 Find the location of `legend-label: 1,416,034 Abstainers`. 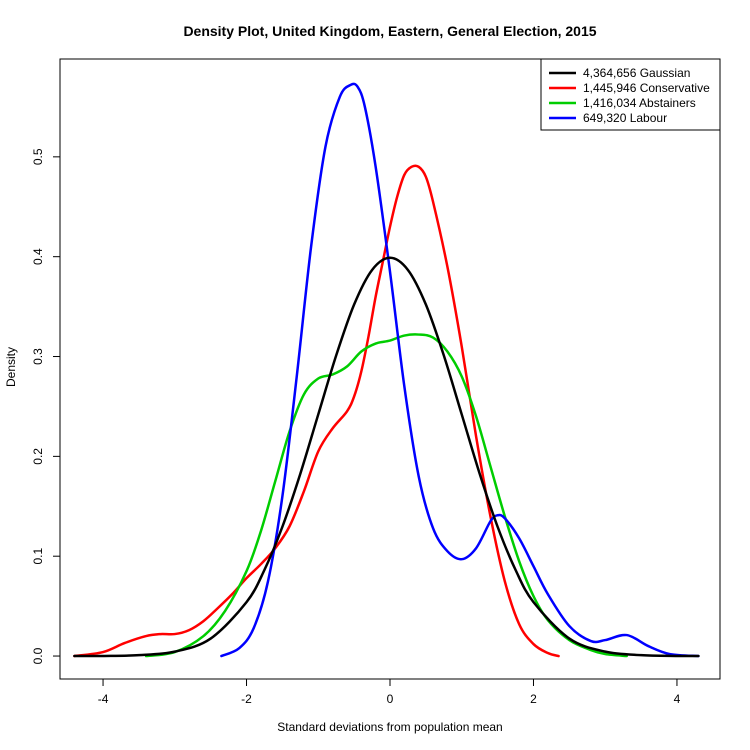

legend-label: 1,416,034 Abstainers is located at coordinates (639, 103).